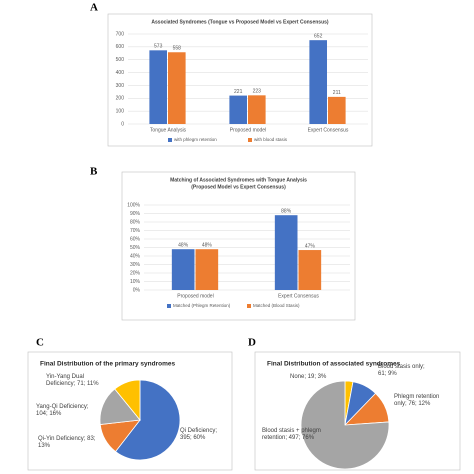 The image size is (474, 474). What do you see at coordinates (135, 273) in the screenshot?
I see `y-tick-label: 20%` at bounding box center [135, 273].